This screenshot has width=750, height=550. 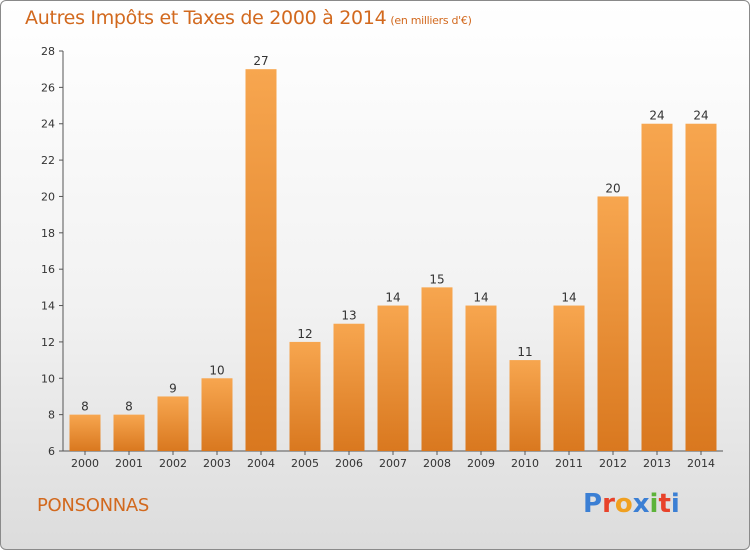 I want to click on y-tick-label: 6, so click(x=51, y=451).